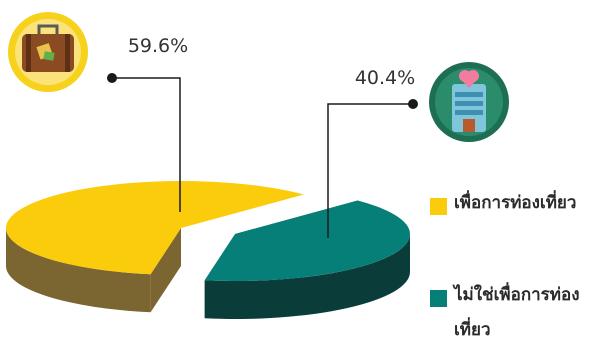 The image size is (601, 348). Describe the element at coordinates (307, 240) in the screenshot. I see `slice-non-travel` at that location.